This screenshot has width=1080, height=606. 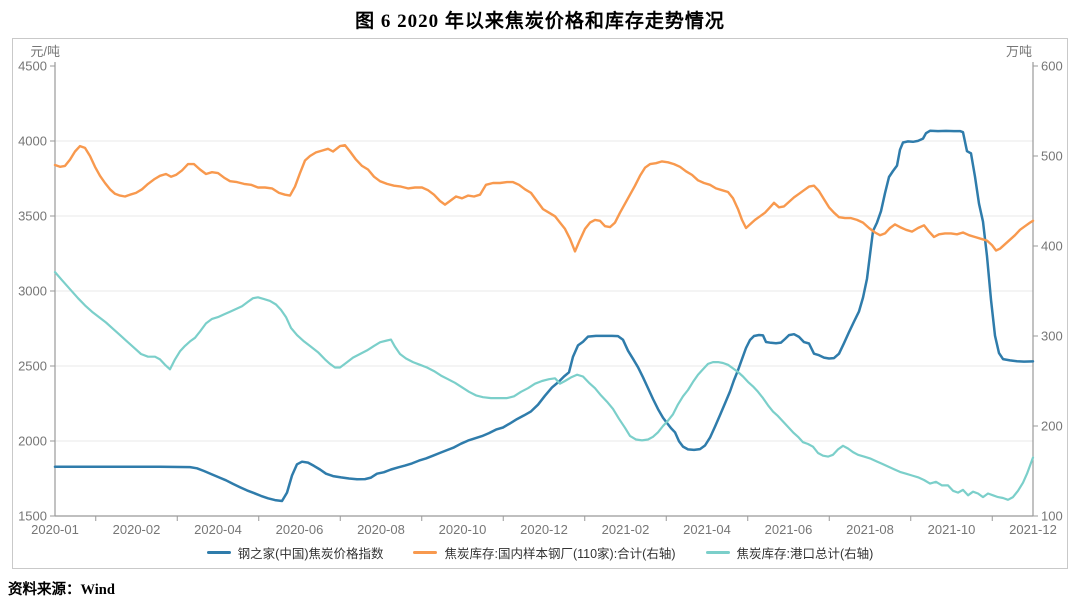 I want to click on legend-item: 焦炭库存:国内样本钢厂(110家):合计(右轴), so click(x=544, y=552).